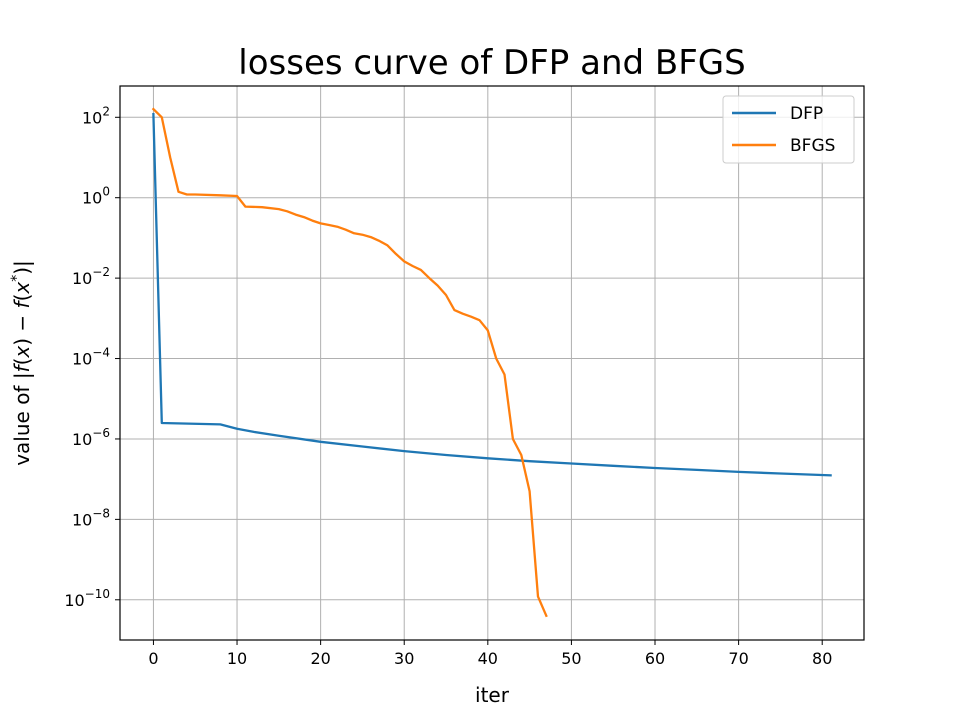 This screenshot has height=720, width=960. What do you see at coordinates (96, 115) in the screenshot?
I see `y-tick-label: 10²` at bounding box center [96, 115].